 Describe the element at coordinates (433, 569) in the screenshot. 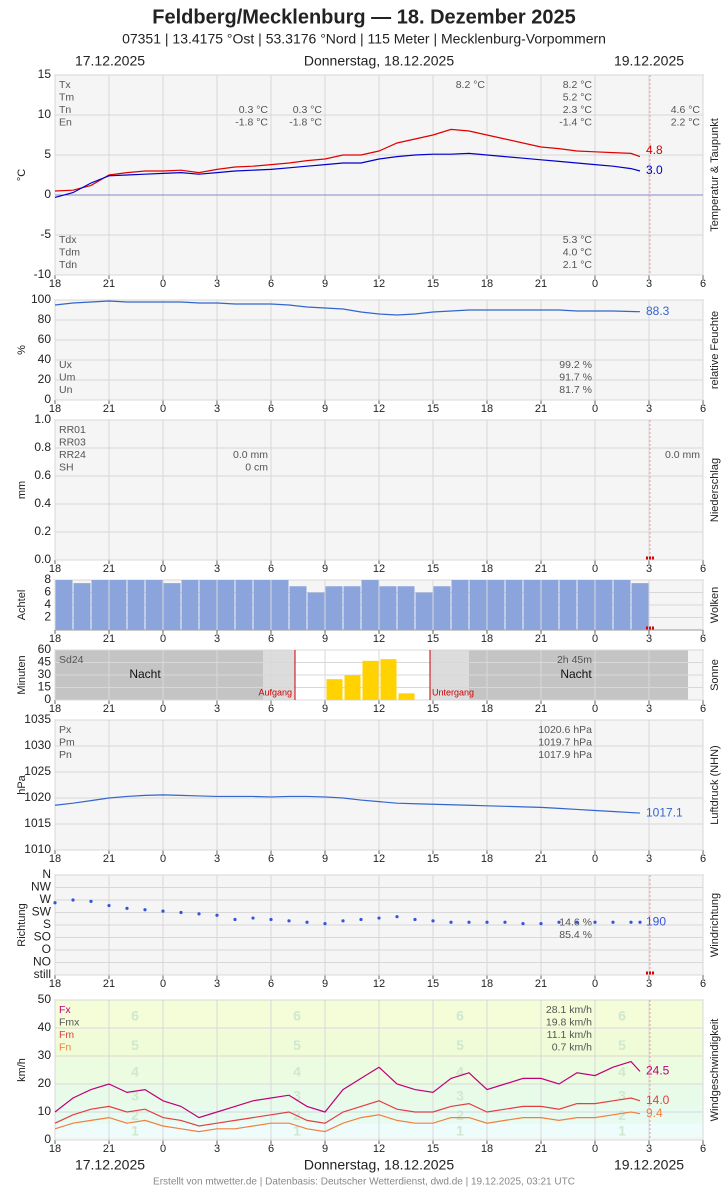

I see `x-tick-label: 15` at that location.